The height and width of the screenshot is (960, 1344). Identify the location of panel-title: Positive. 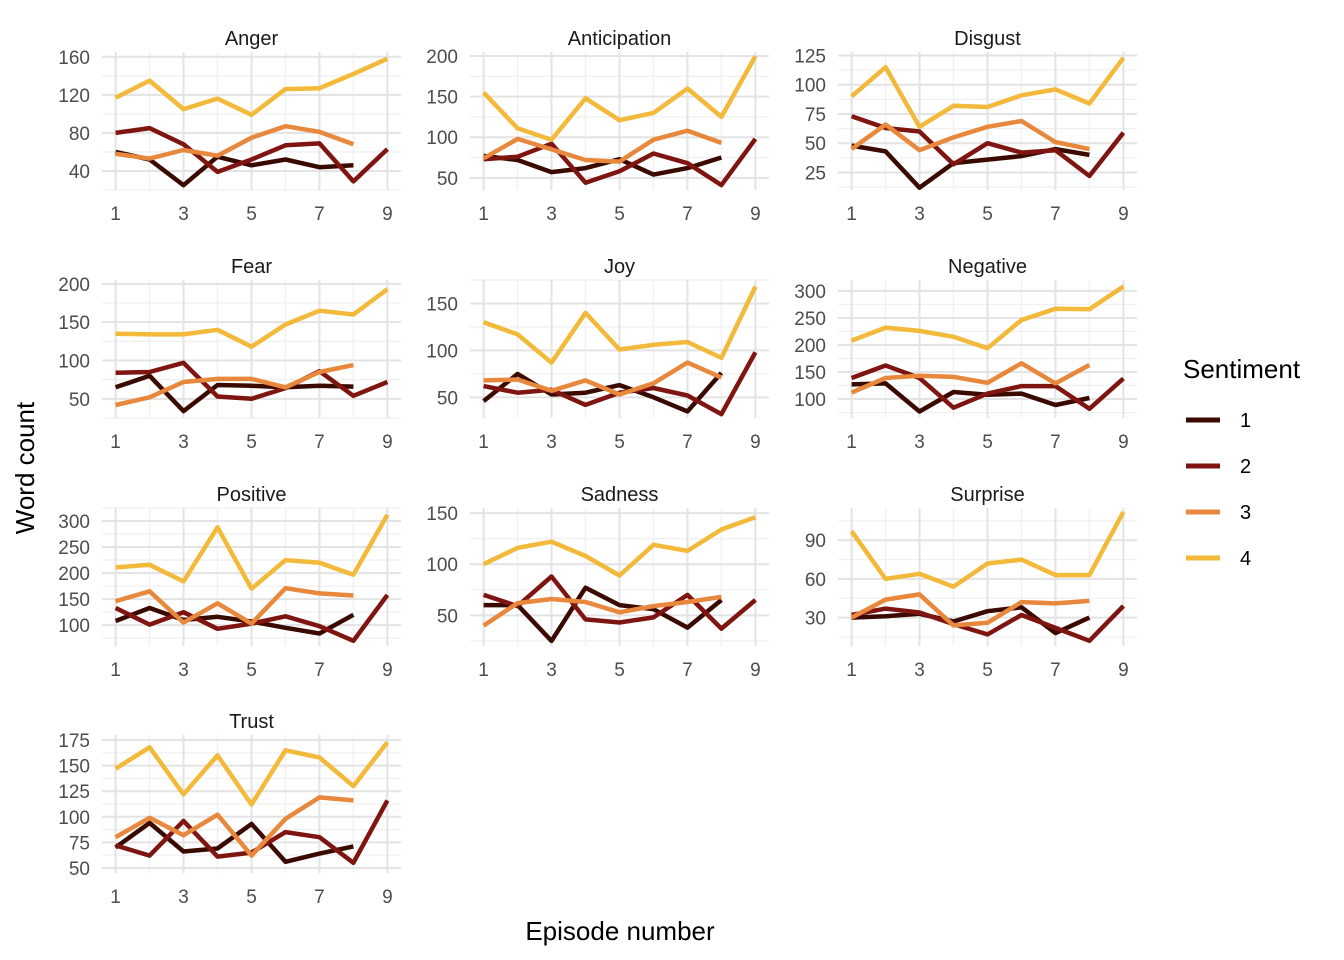
(251, 495).